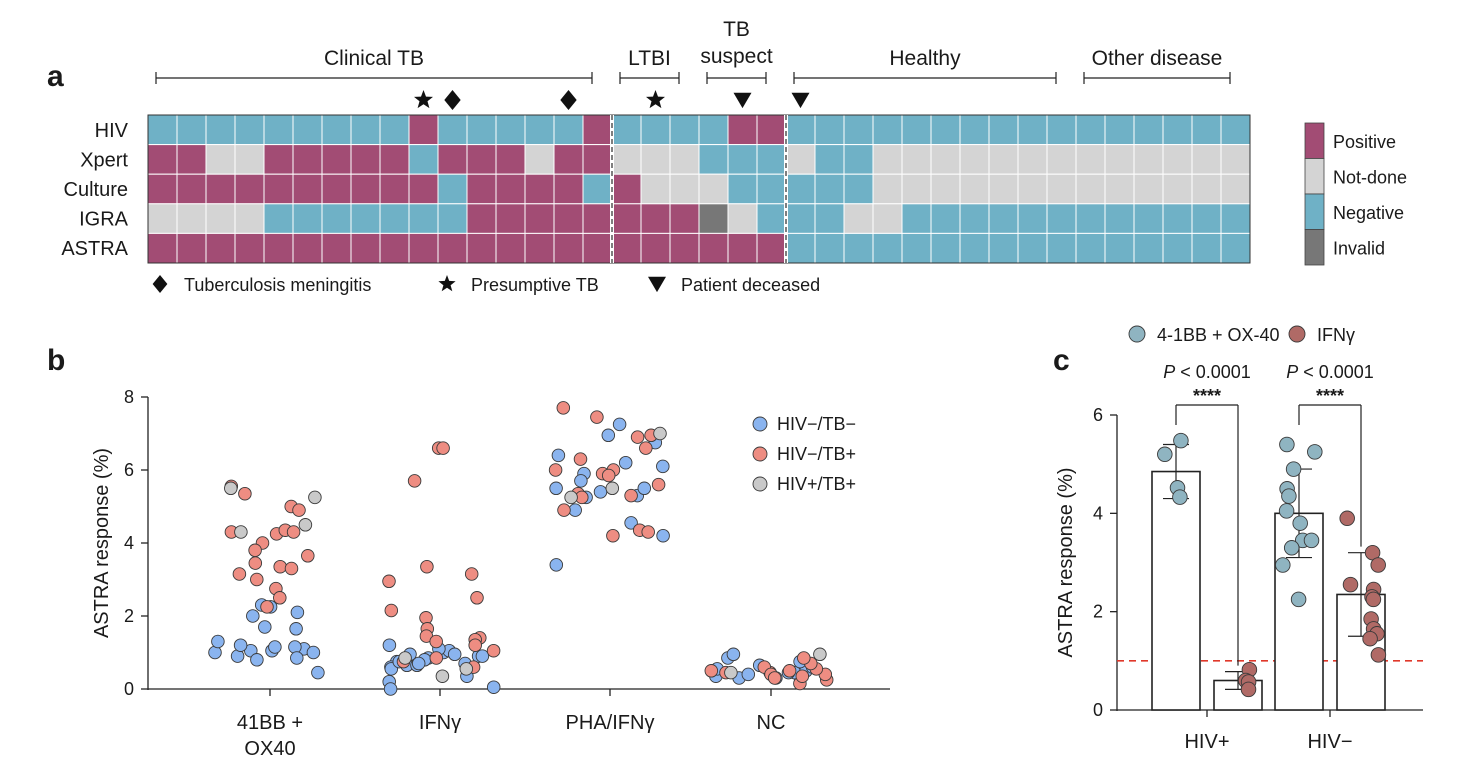 The image size is (1470, 774). Describe the element at coordinates (1370, 177) in the screenshot. I see `legend-label: Not-done` at that location.